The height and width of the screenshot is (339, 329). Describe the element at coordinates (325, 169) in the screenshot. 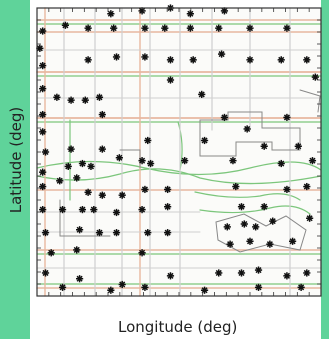

I see `right-color-band` at that location.